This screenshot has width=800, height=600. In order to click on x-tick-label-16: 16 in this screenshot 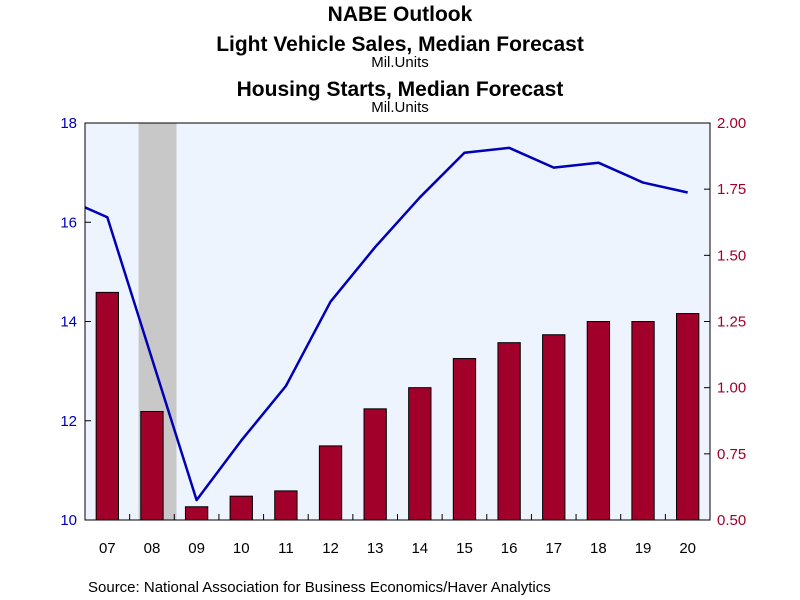, I will do `click(509, 548)`.